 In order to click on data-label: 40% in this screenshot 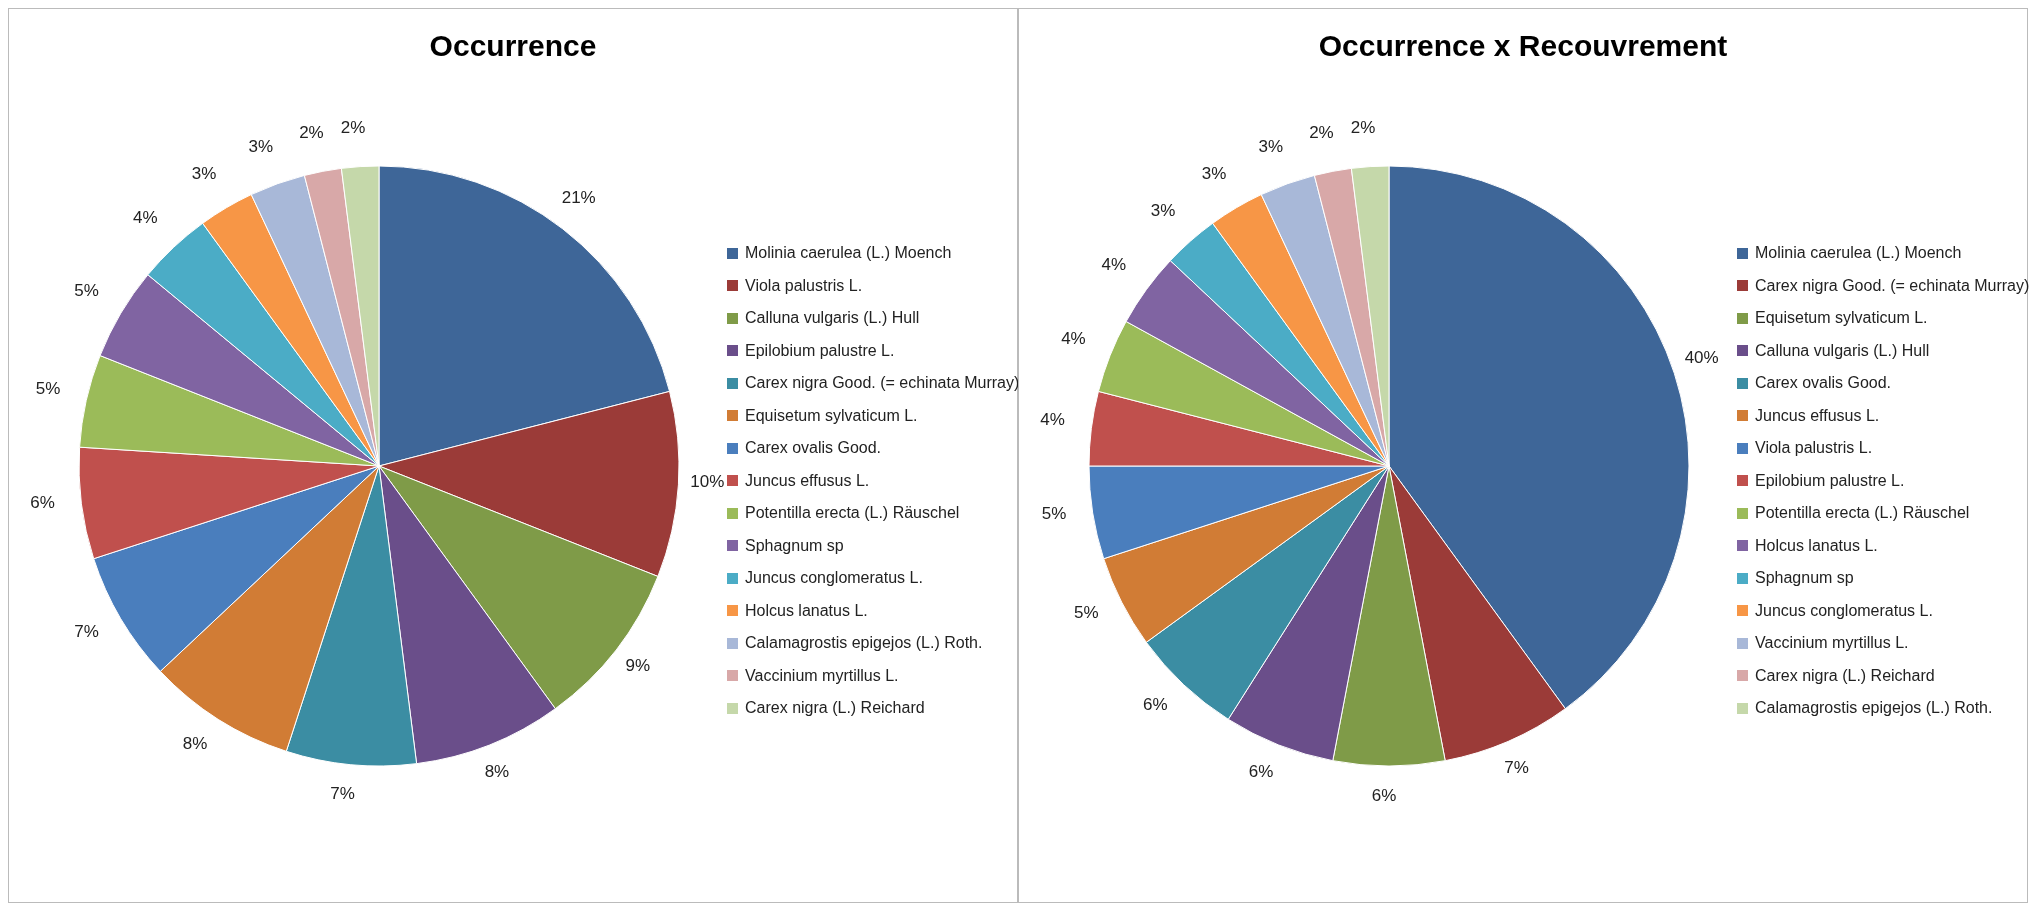, I will do `click(1701, 358)`.